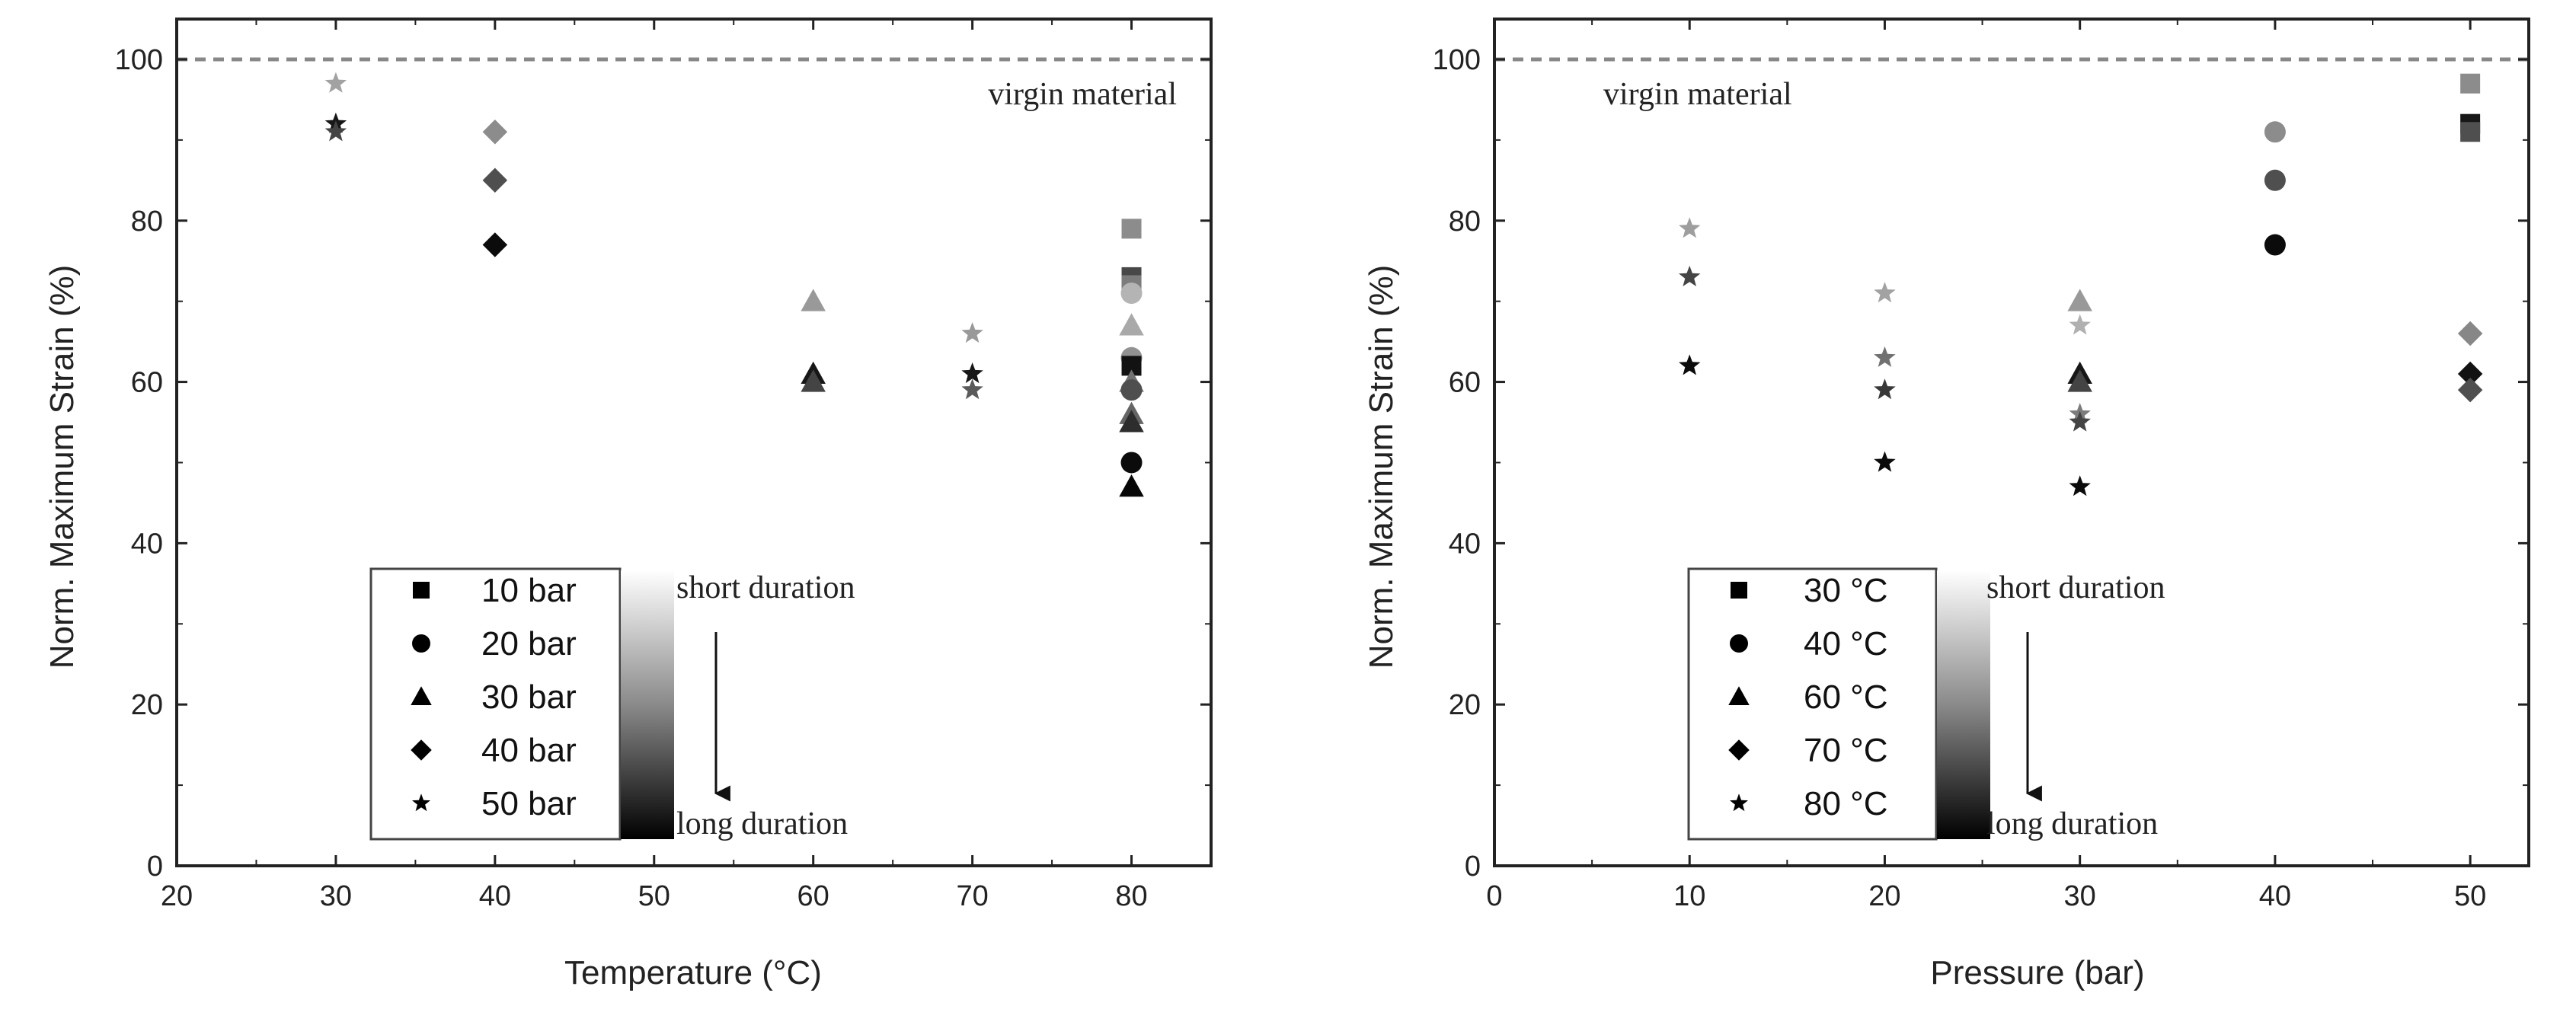 The height and width of the screenshot is (1028, 2576). I want to click on right-x-tick-label: 0, so click(1494, 896).